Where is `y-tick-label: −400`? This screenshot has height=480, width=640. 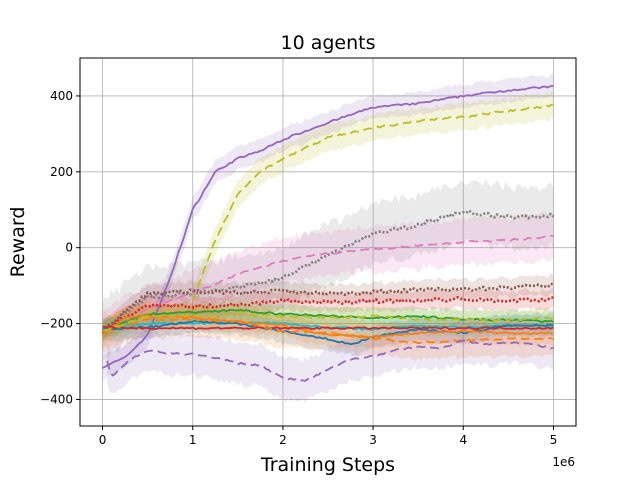 y-tick-label: −400 is located at coordinates (56, 399).